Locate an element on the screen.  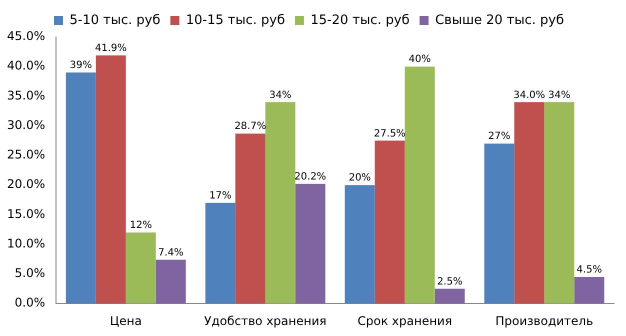
data-label: 39% is located at coordinates (81, 66).